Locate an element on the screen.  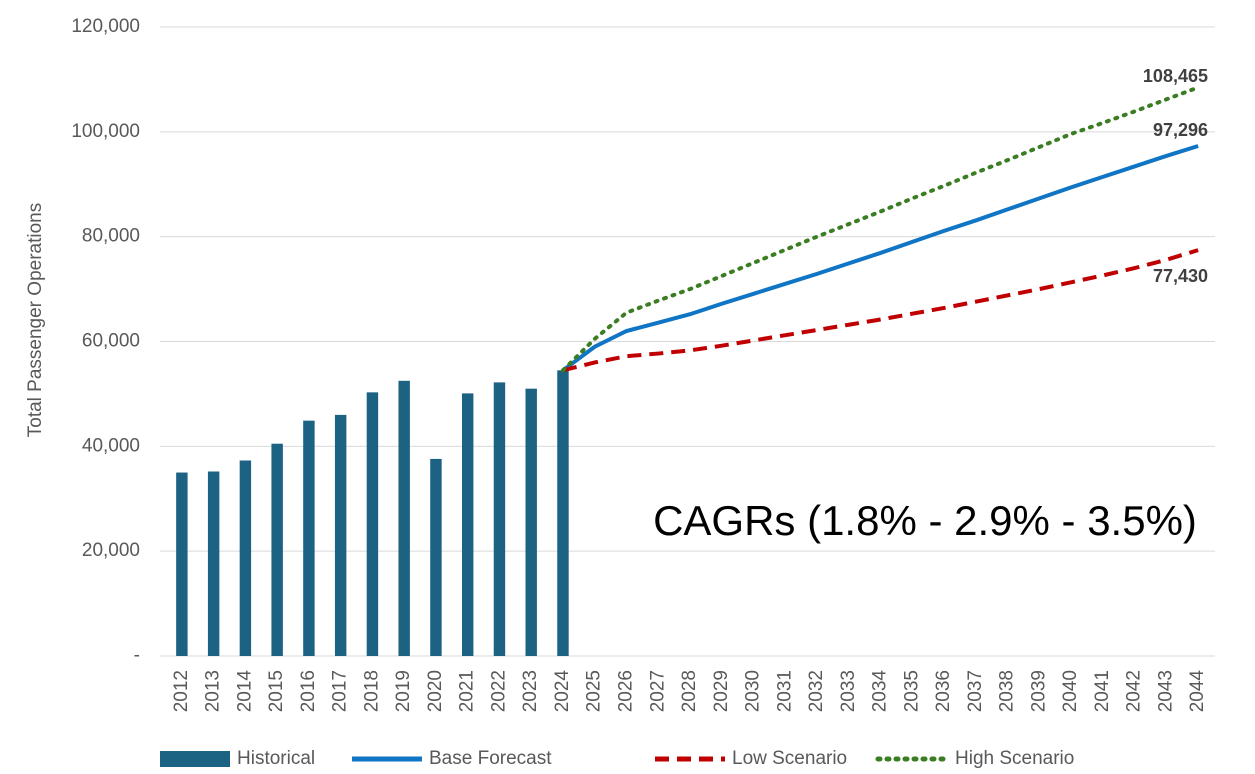
x-tick-label: 2041 is located at coordinates (1102, 691).